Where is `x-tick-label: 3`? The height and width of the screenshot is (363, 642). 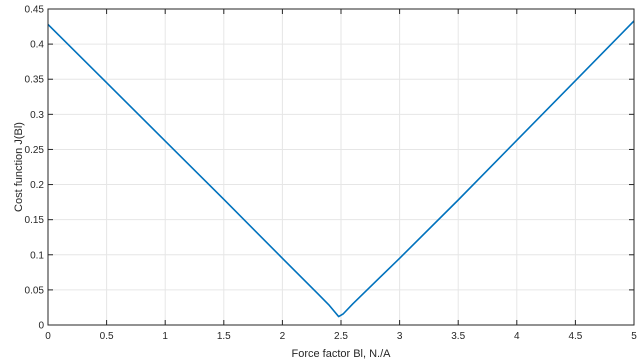 x-tick-label: 3 is located at coordinates (400, 336).